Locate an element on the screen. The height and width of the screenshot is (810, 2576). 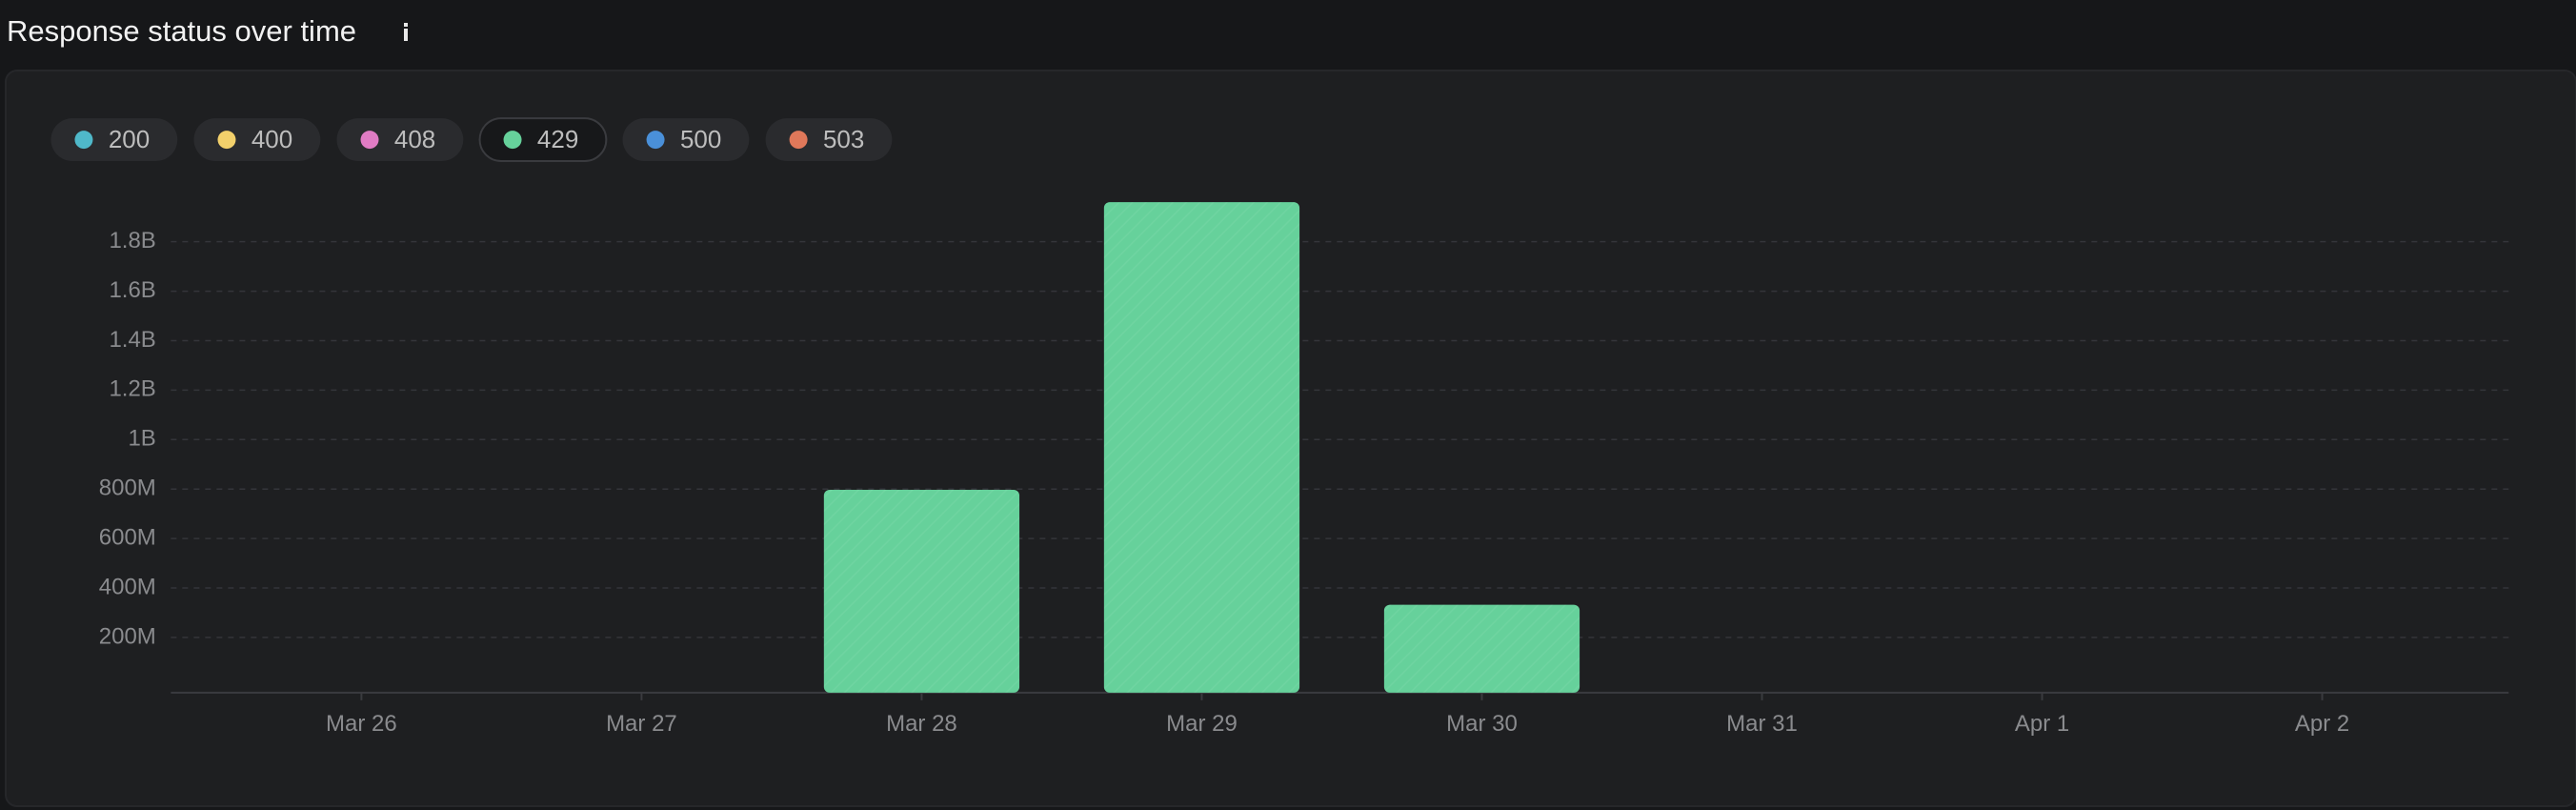
y-tick-label: 1.4B is located at coordinates (132, 340).